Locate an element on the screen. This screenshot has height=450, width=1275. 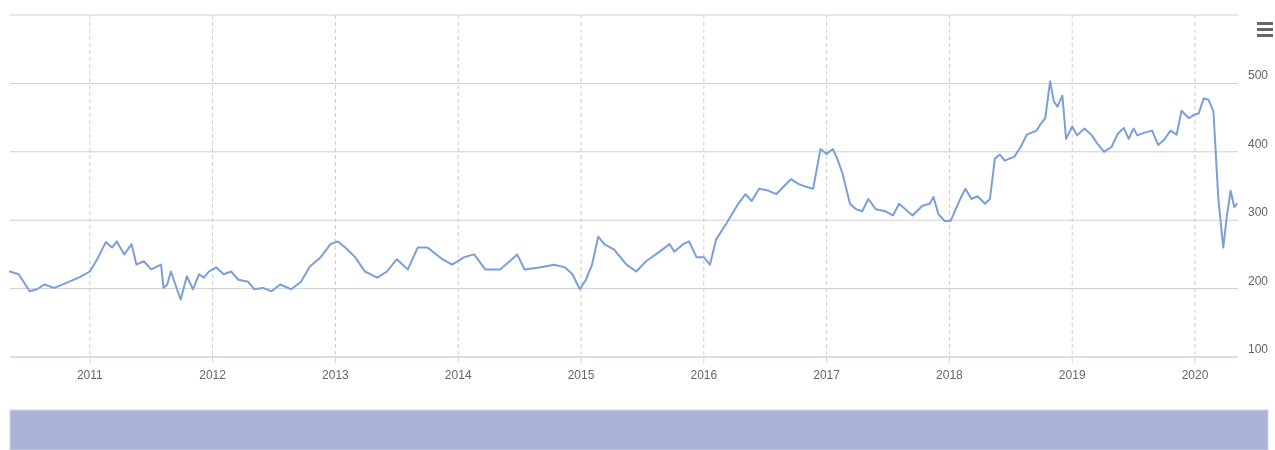
x-tick-label: 2013 is located at coordinates (336, 375).